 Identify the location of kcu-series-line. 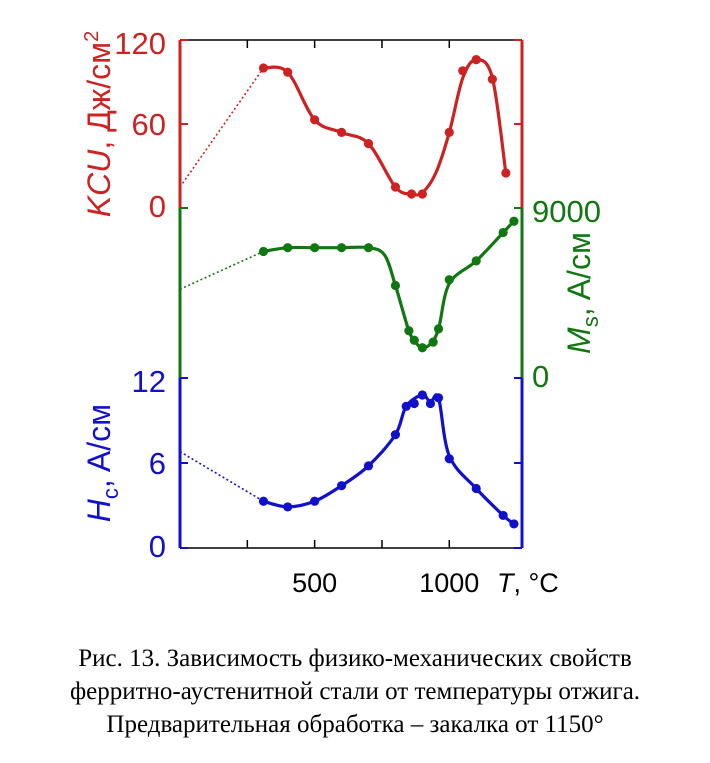
(384, 127).